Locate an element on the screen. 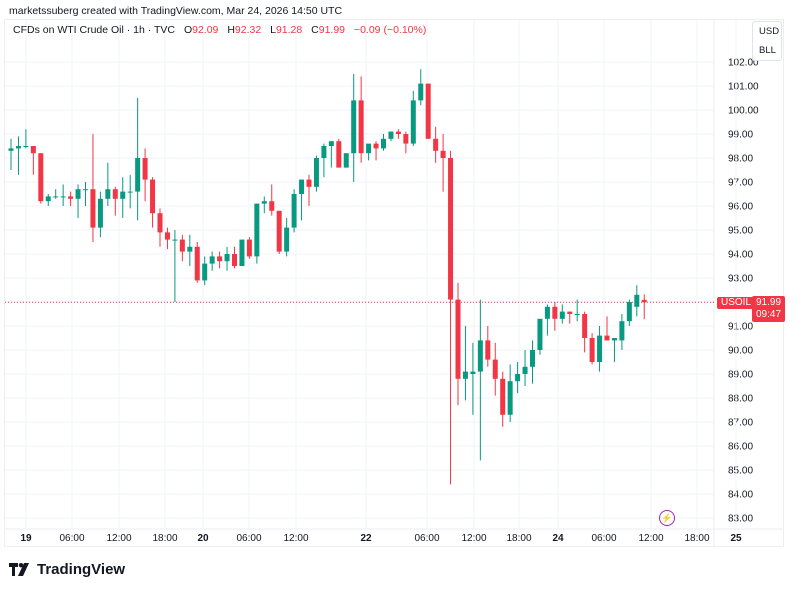  last-price: 91.99 is located at coordinates (769, 302).